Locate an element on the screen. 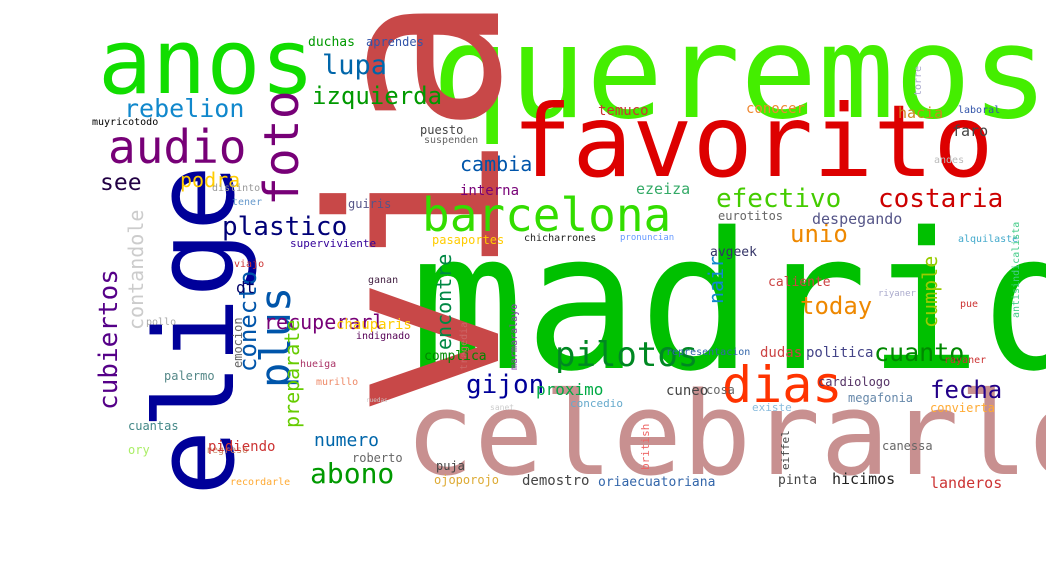  word-dias: dias is located at coordinates (782, 385).